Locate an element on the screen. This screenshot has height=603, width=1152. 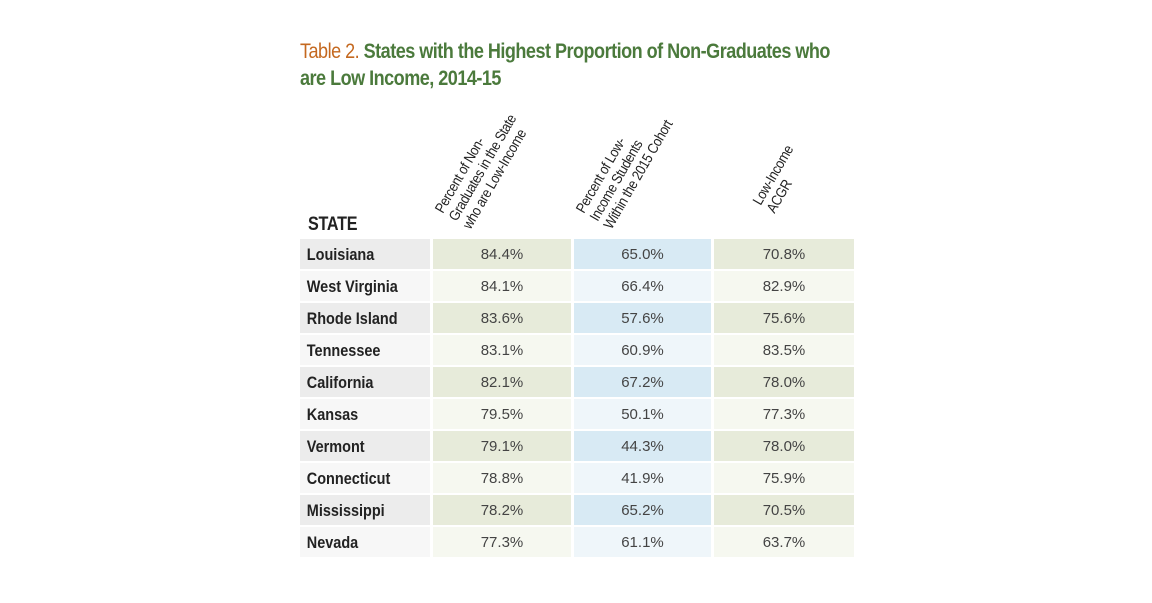
low-income-cohort-cell: 67.2% is located at coordinates (642, 382).